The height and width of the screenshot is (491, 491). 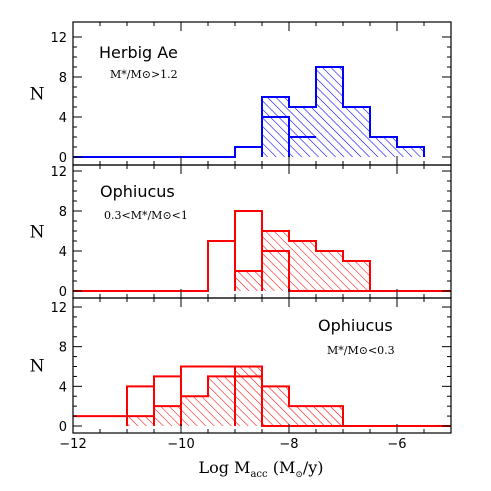 What do you see at coordinates (146, 215) in the screenshot?
I see `panel-subtitle: 0.3<M*/M⊙<1` at bounding box center [146, 215].